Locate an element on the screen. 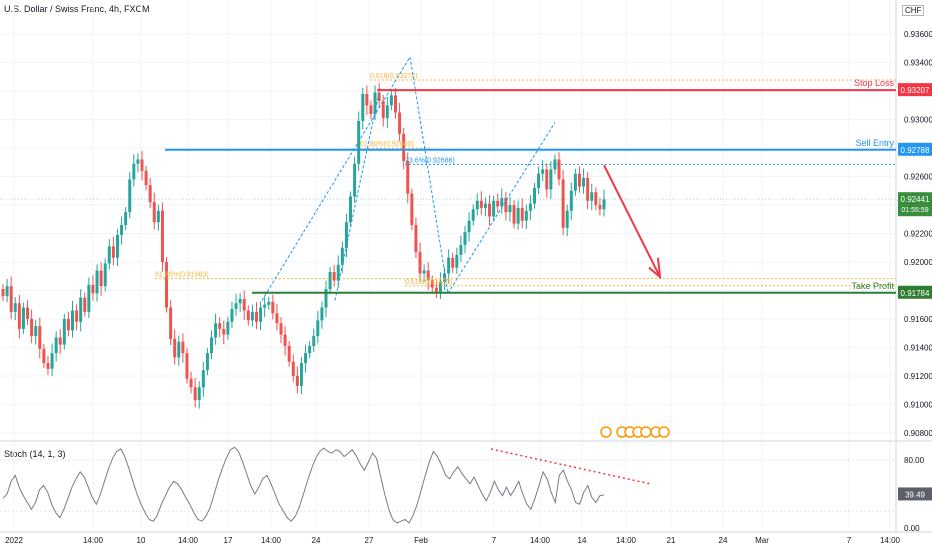 The height and width of the screenshot is (550, 932). projection-arrow is located at coordinates (632, 221).